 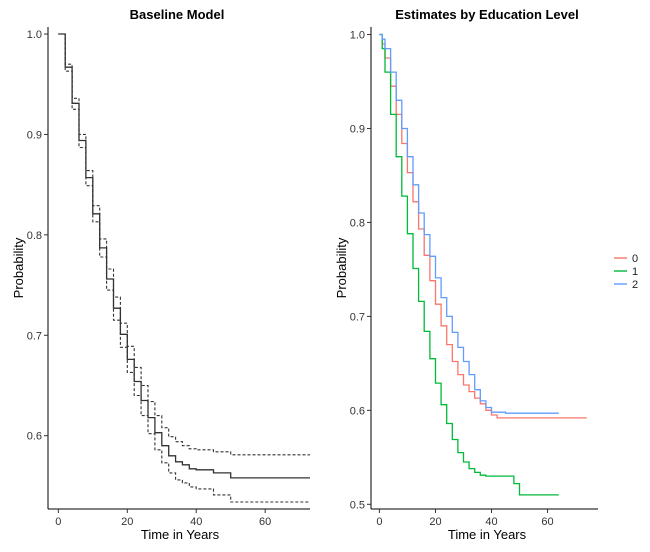 I want to click on panel1-xlabel: Time in Years, so click(x=180, y=534).